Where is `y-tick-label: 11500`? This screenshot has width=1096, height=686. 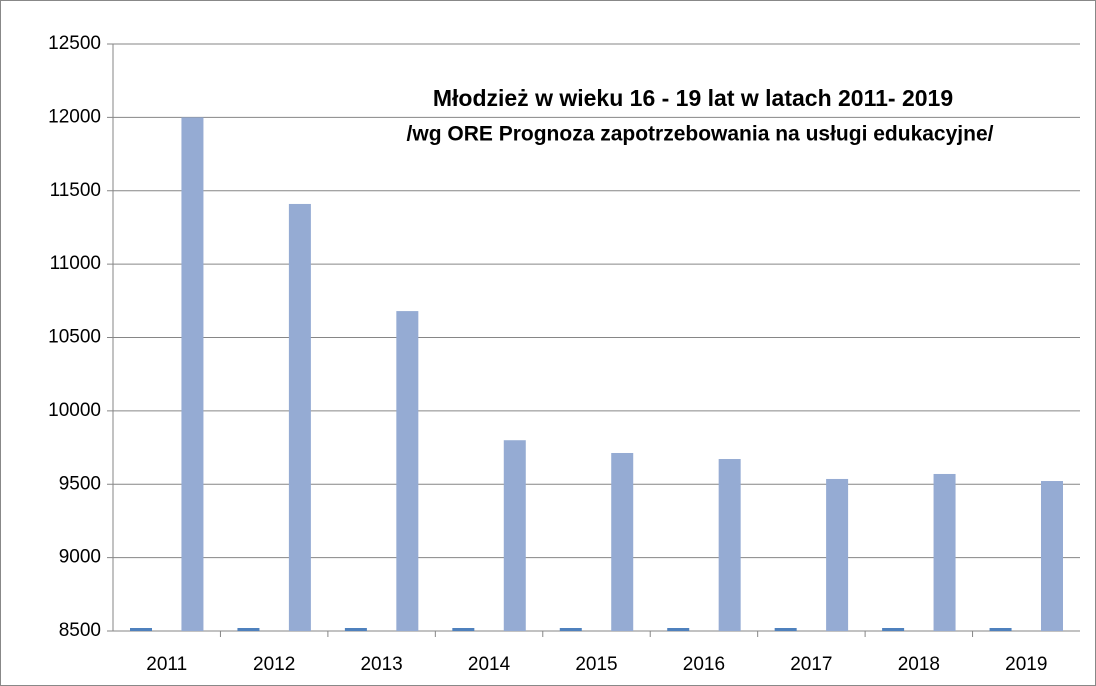
y-tick-label: 11500 is located at coordinates (75, 190).